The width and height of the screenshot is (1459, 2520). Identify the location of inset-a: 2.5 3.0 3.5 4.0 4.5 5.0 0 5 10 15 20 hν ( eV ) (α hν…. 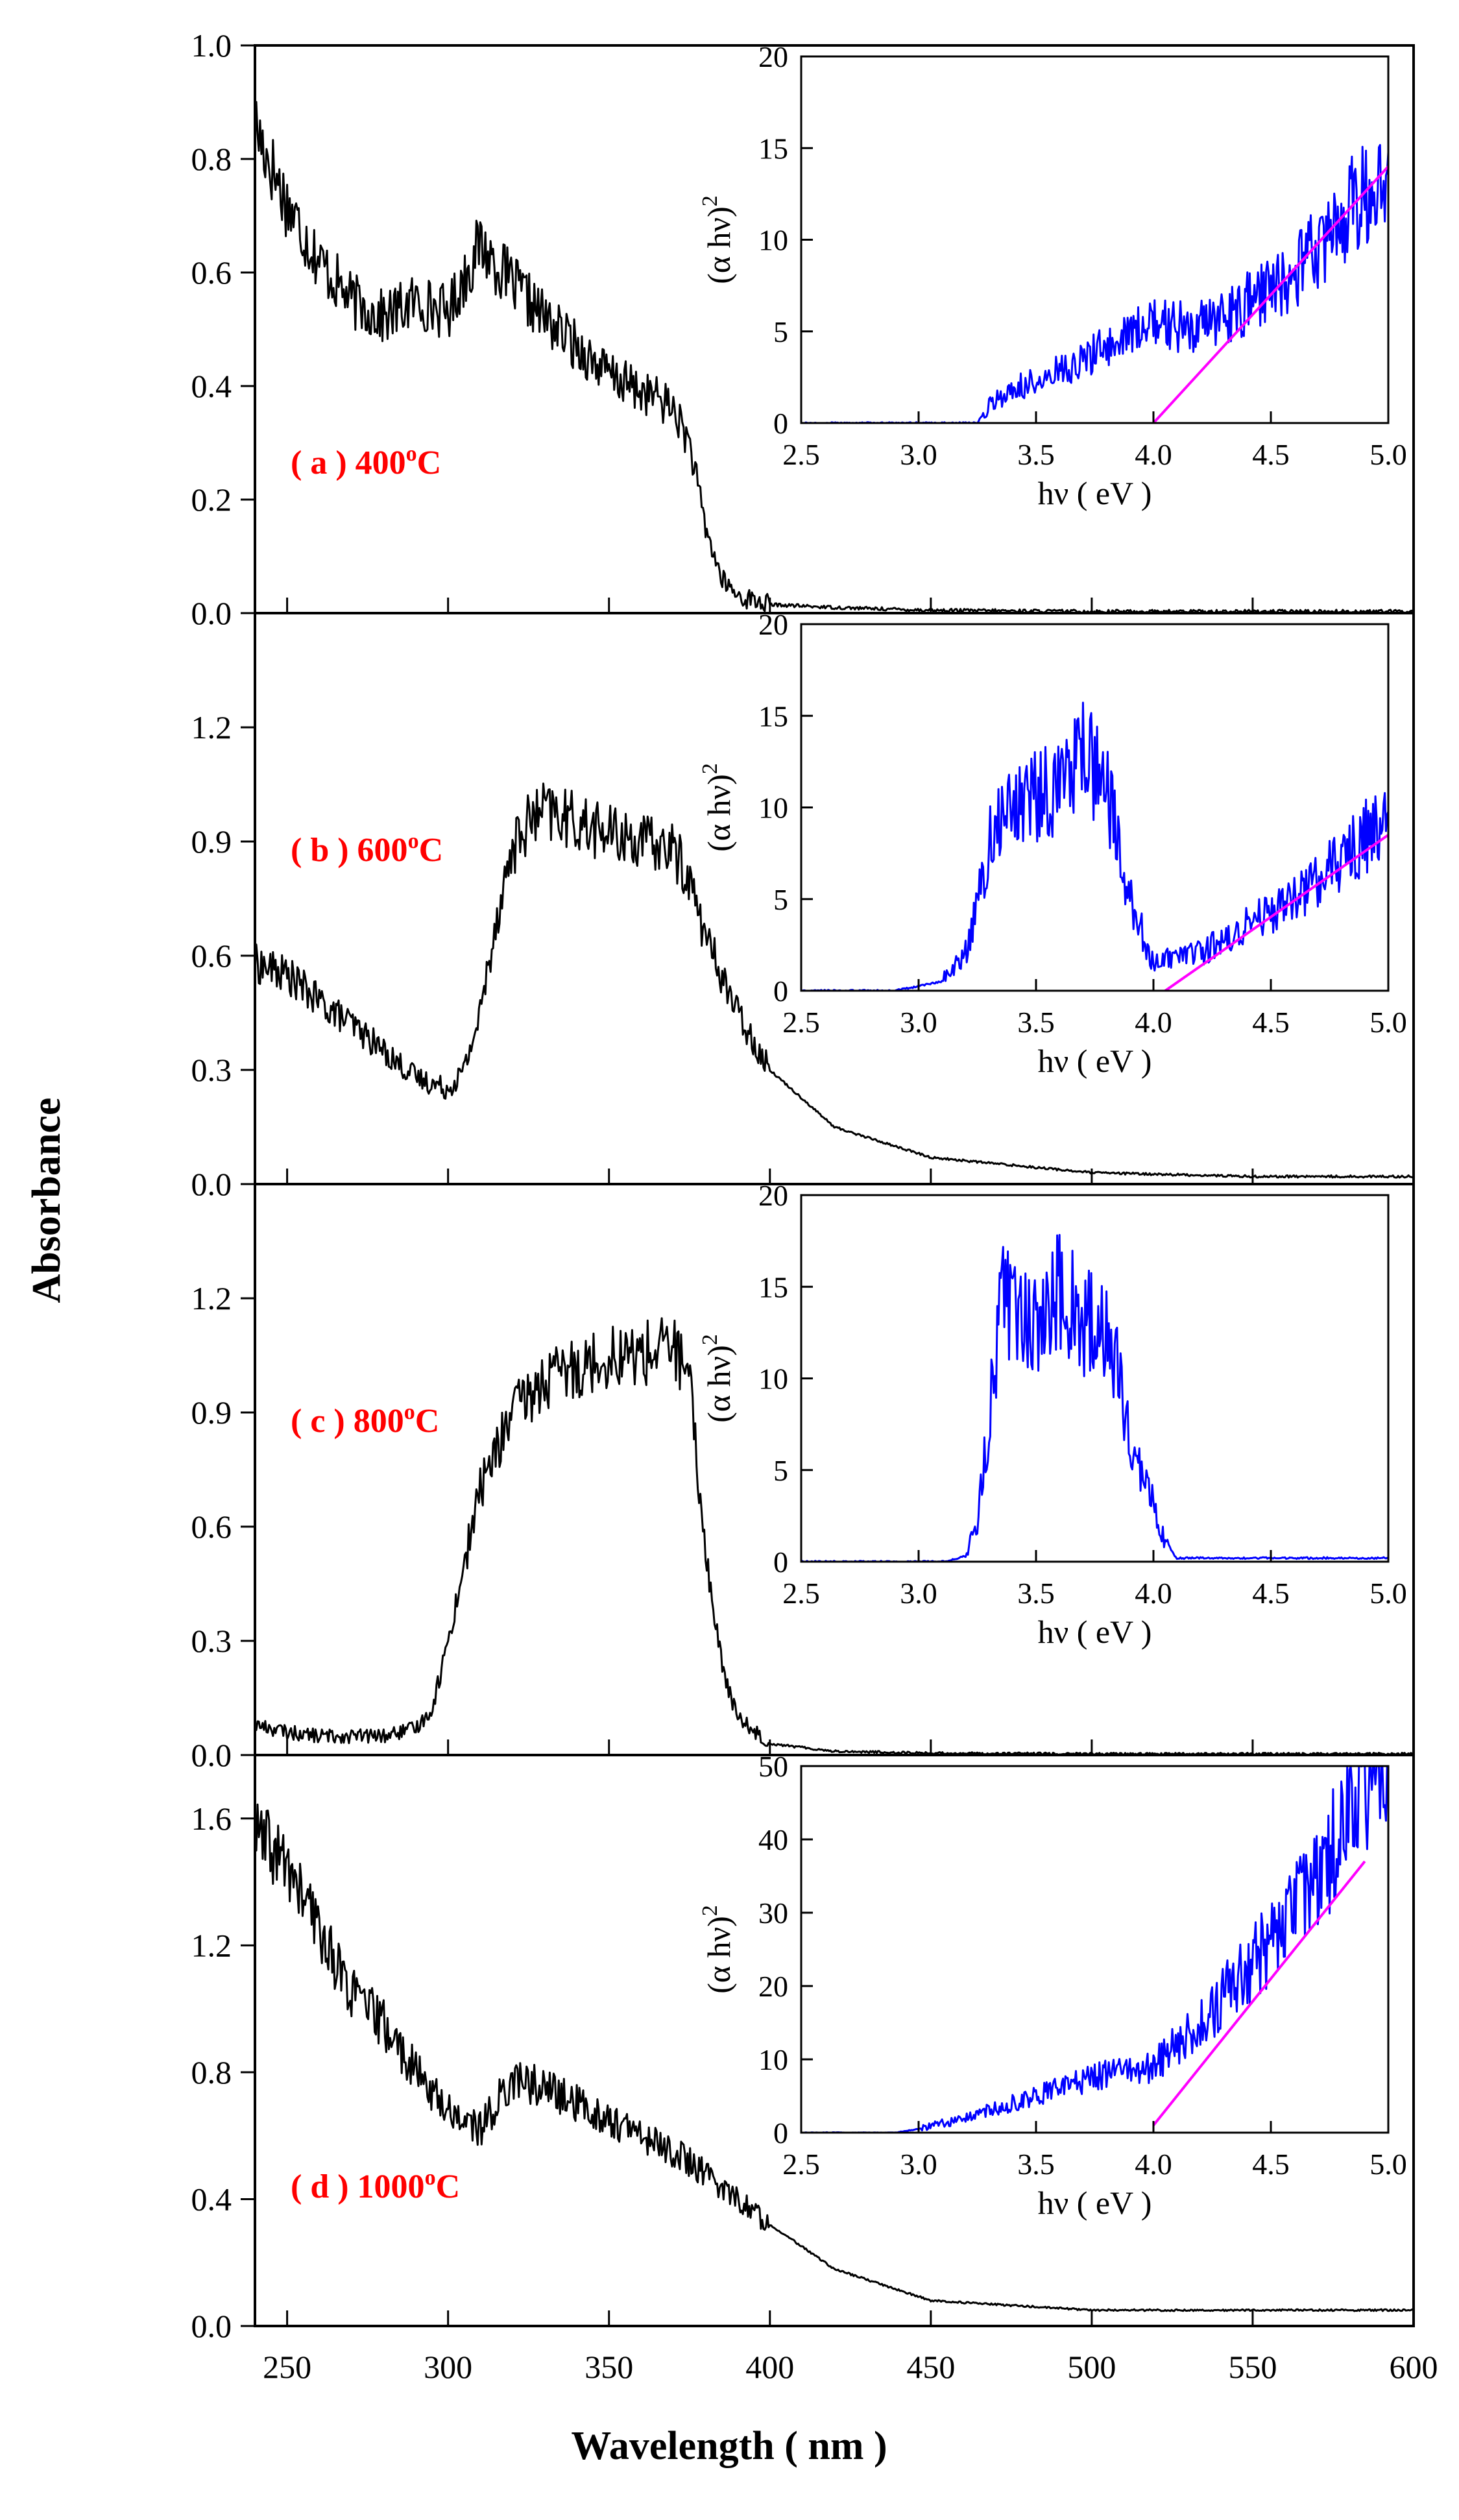
(1052, 275).